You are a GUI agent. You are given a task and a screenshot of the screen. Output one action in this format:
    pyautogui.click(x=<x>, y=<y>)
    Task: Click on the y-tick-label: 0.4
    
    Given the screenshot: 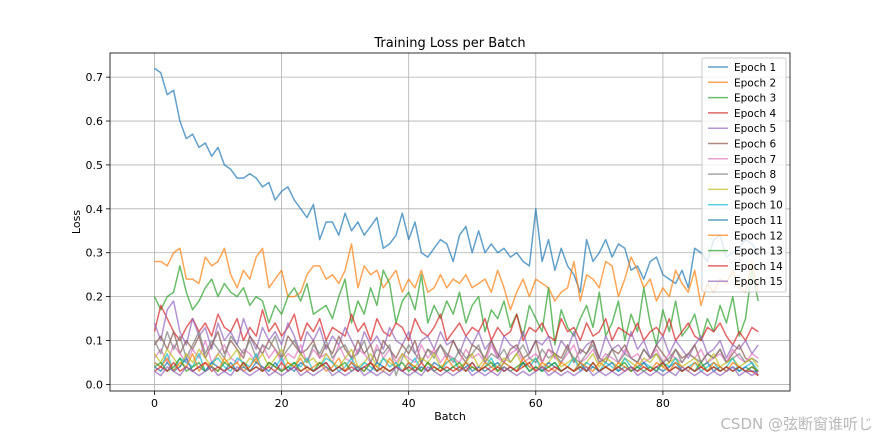 What is the action you would take?
    pyautogui.click(x=95, y=209)
    